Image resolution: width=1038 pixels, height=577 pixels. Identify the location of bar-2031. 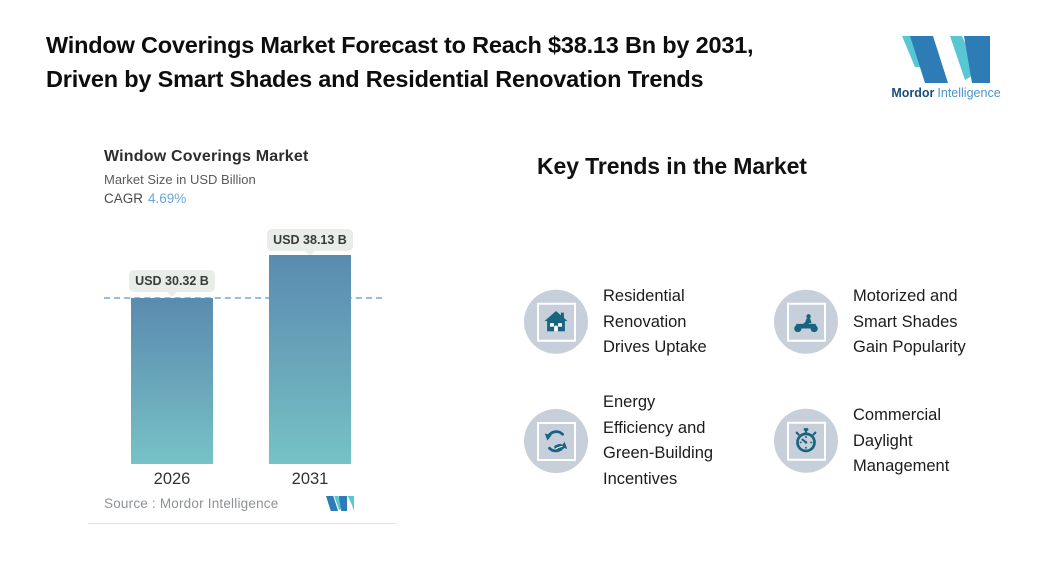
(310, 359).